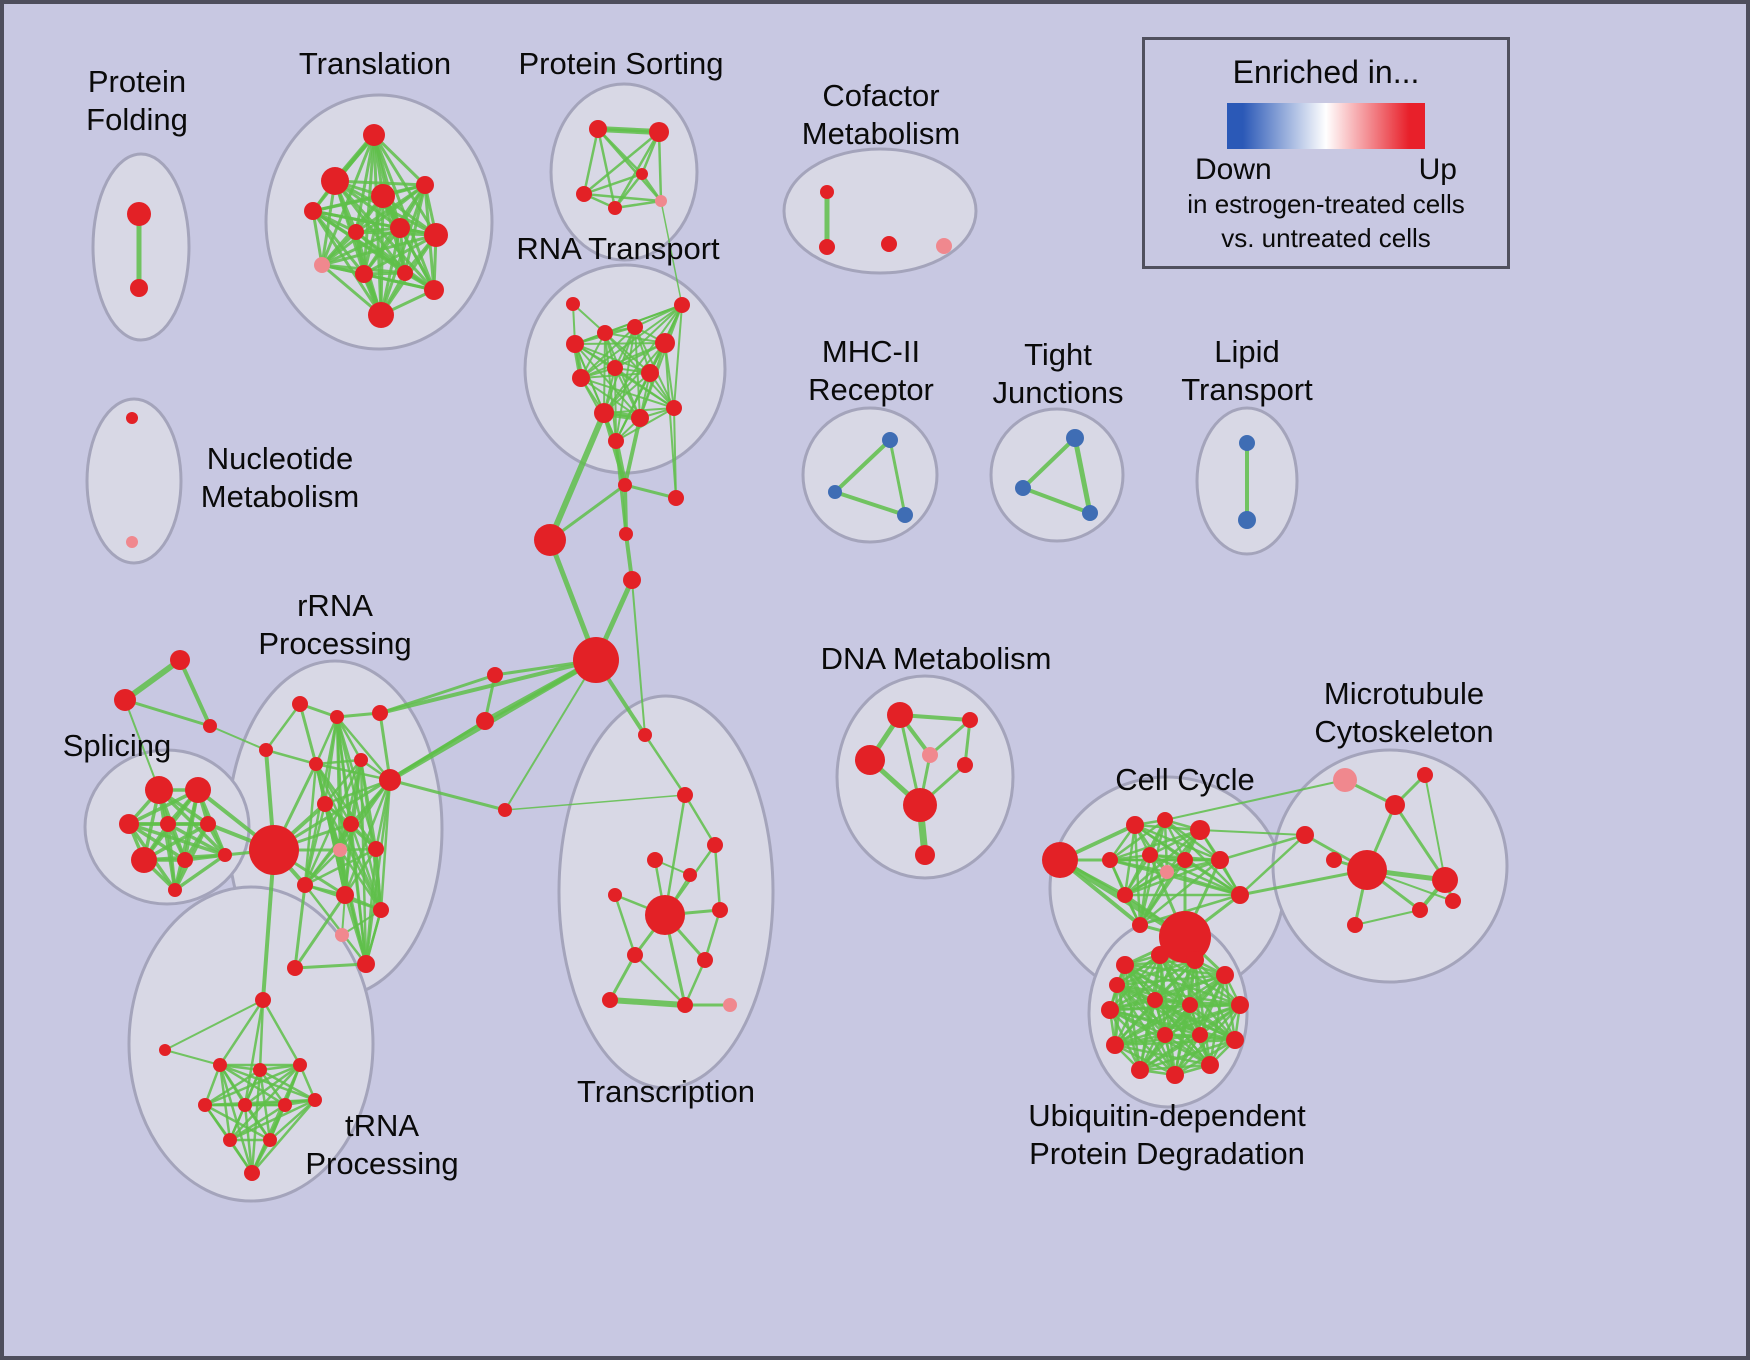 The height and width of the screenshot is (1364, 1750). What do you see at coordinates (225, 855) in the screenshot?
I see `network-node-sl8` at bounding box center [225, 855].